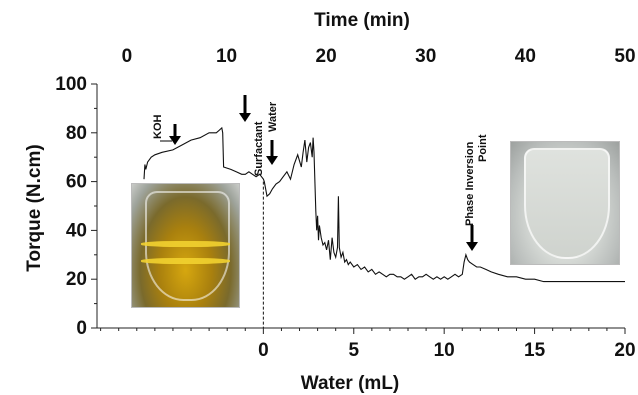  What do you see at coordinates (259, 148) in the screenshot?
I see `surfactant-label: Surfactant` at bounding box center [259, 148].